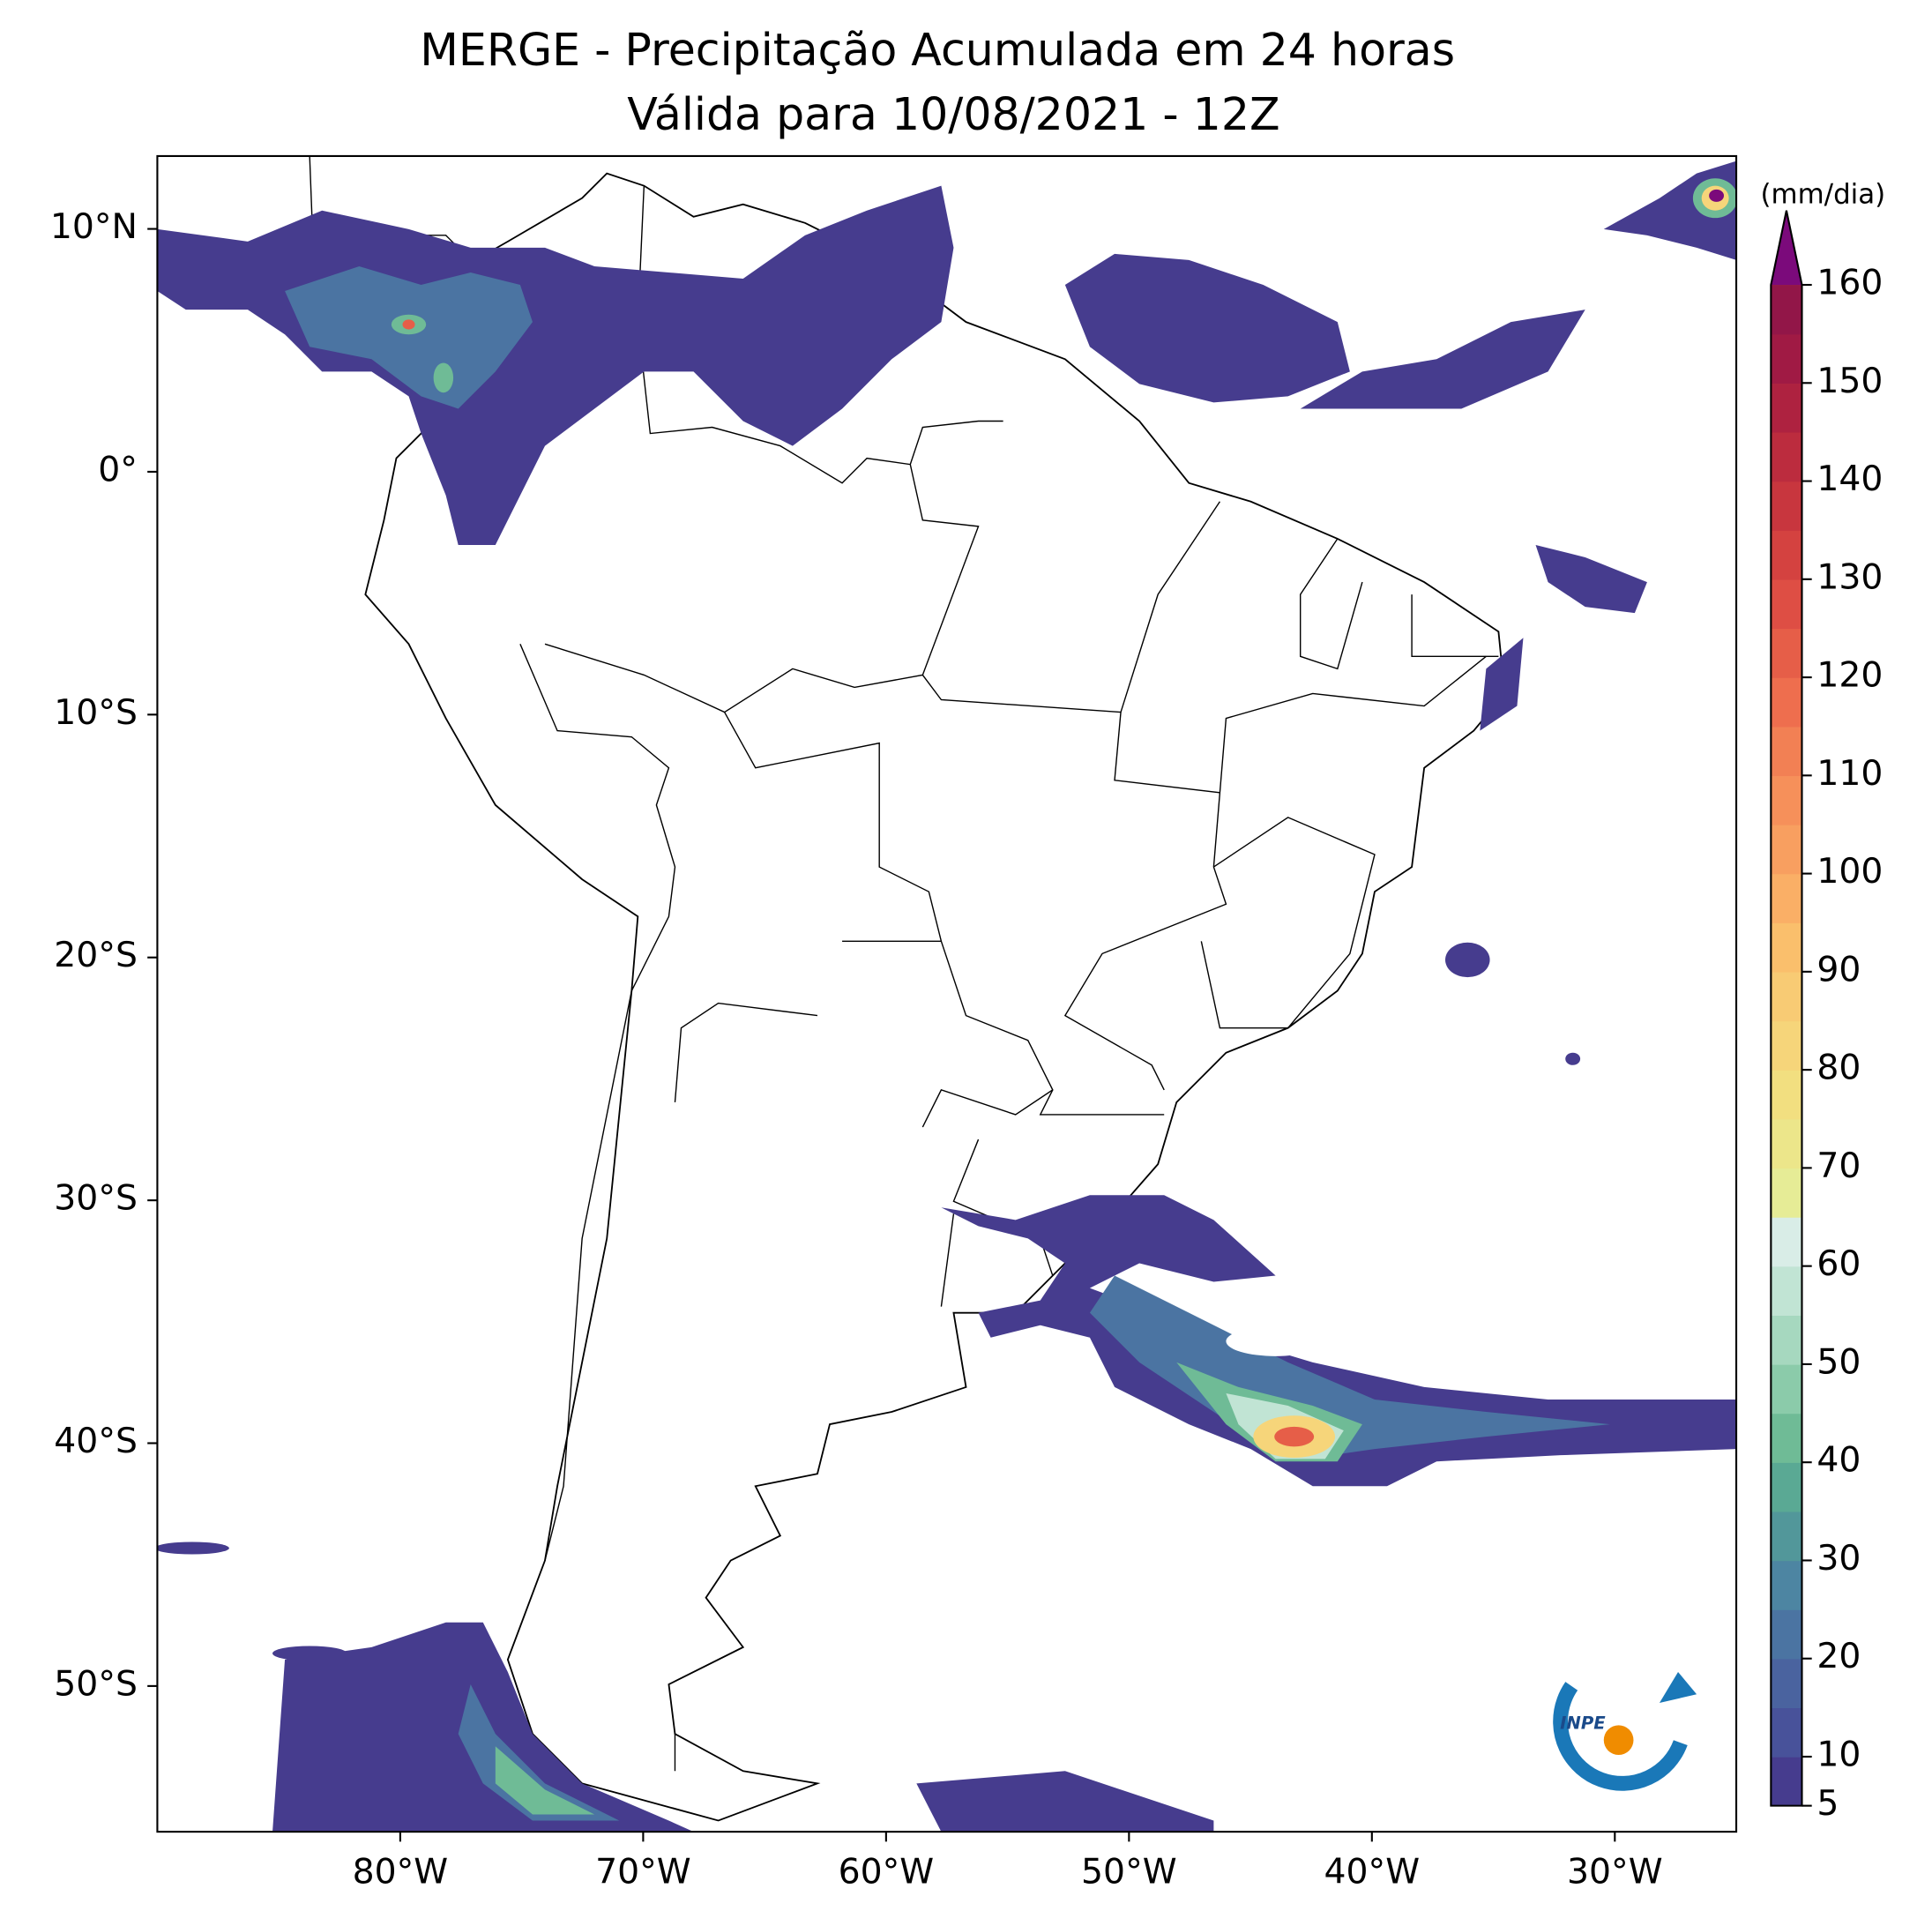 Image resolution: width=1932 pixels, height=1911 pixels. What do you see at coordinates (1849, 382) in the screenshot?
I see `colorbar-tick-label: 150` at bounding box center [1849, 382].